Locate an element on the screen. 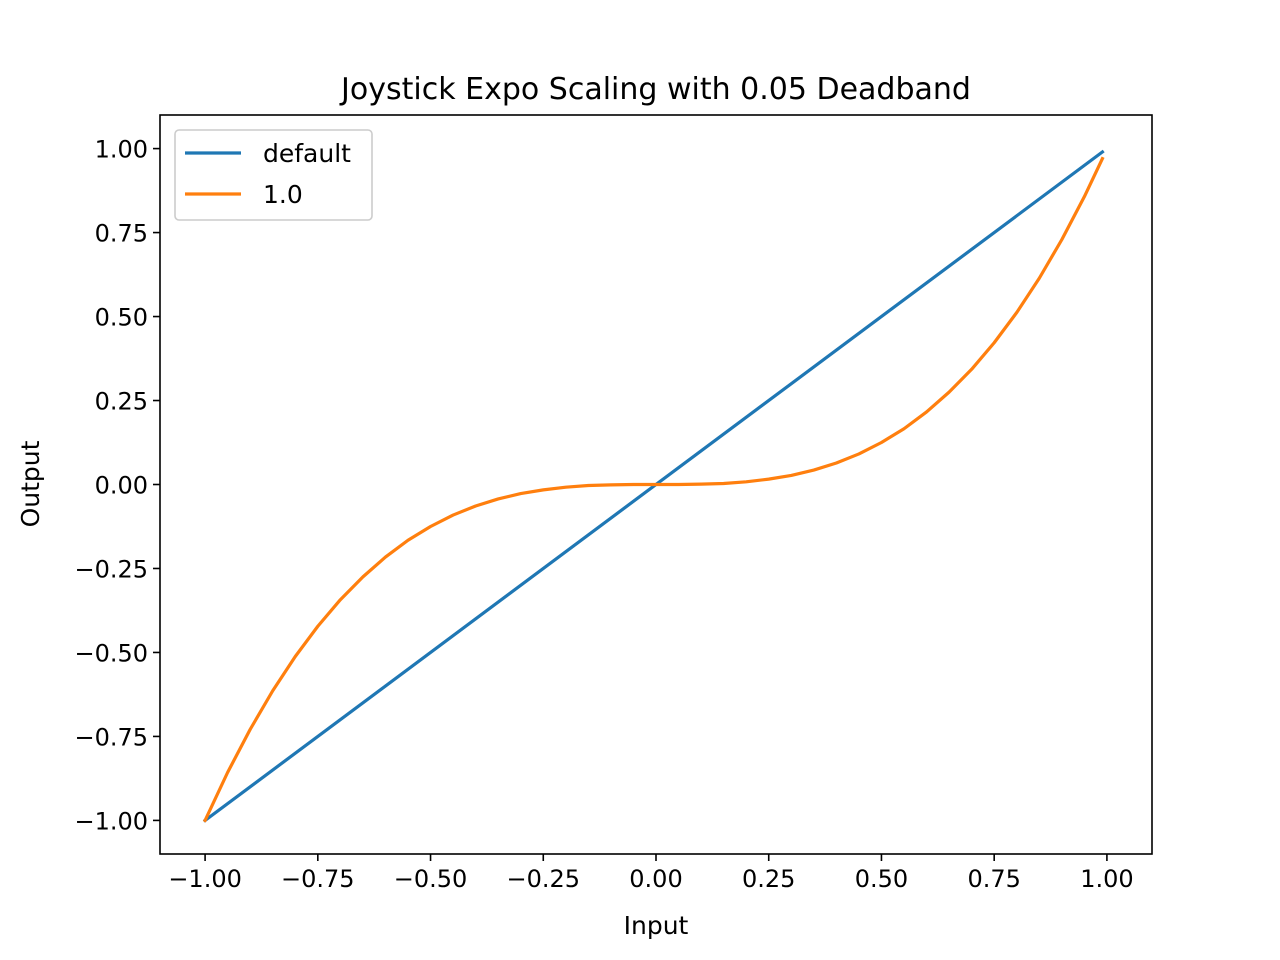  y-tick-label: −1.00 is located at coordinates (111, 821).